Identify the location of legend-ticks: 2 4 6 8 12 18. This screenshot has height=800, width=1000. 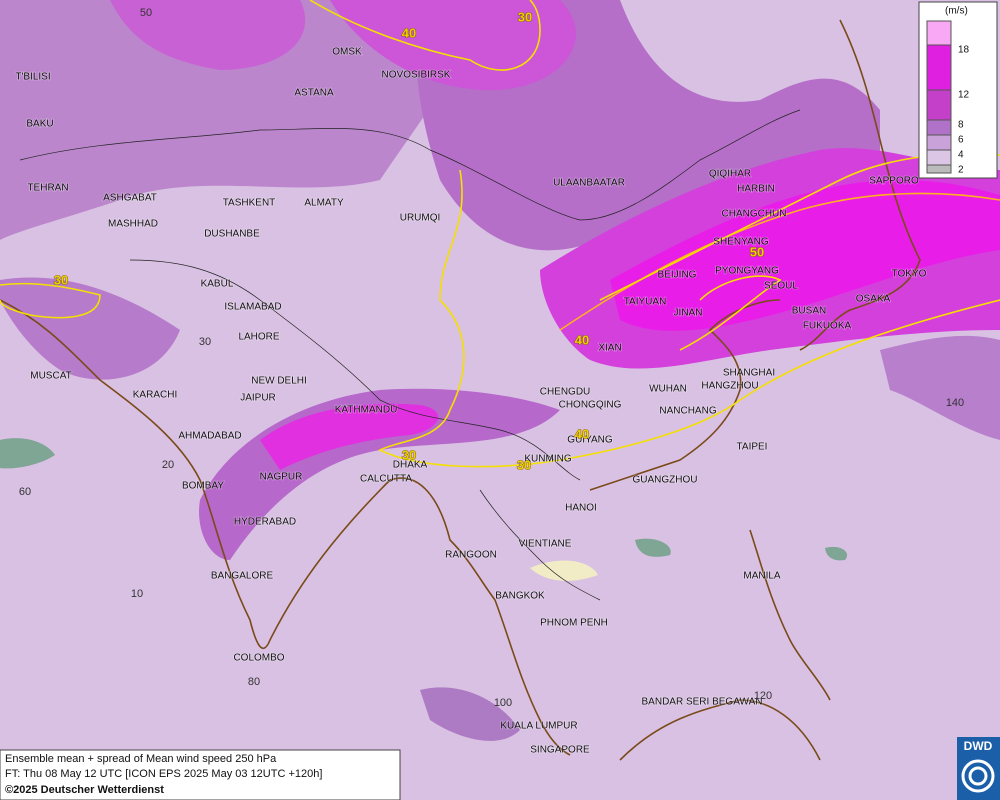
(964, 110).